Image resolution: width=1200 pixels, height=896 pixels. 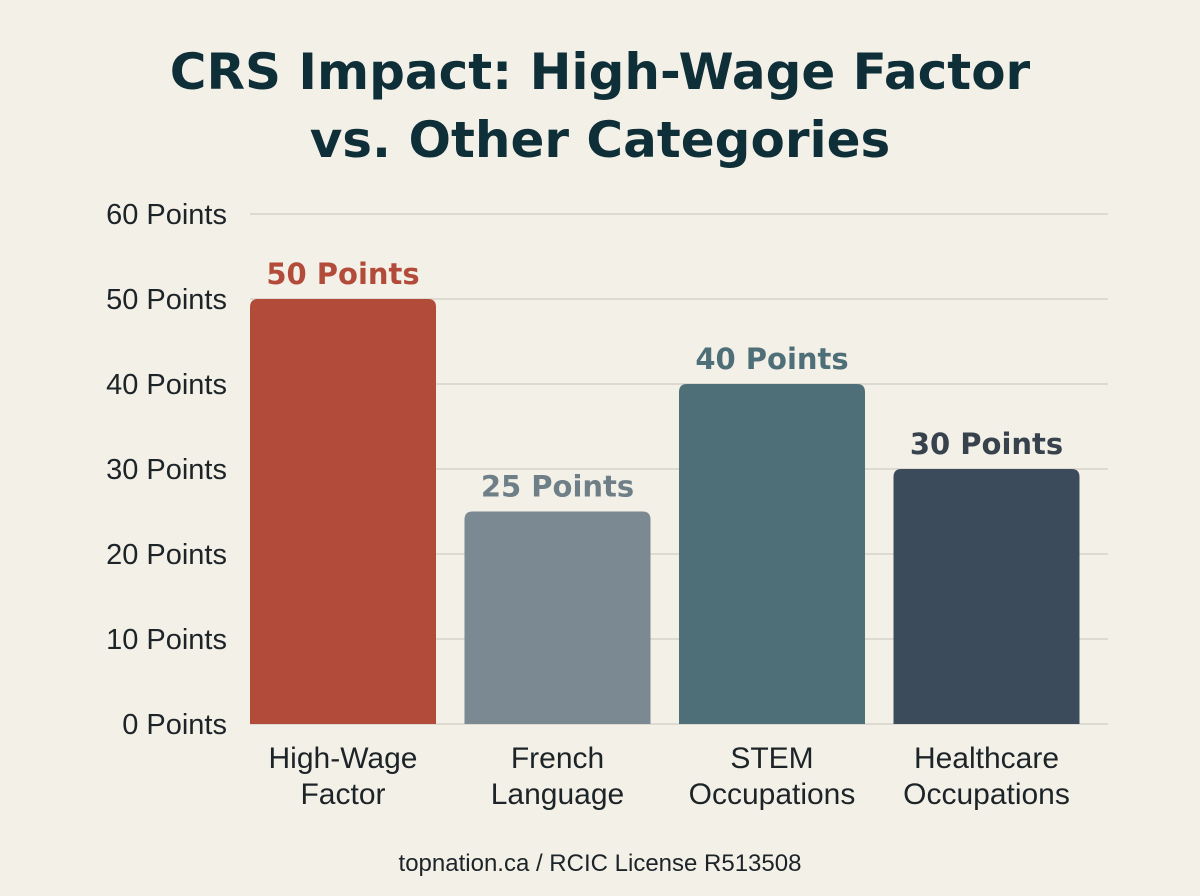 What do you see at coordinates (166, 300) in the screenshot?
I see `y-tick-label: 50 Points` at bounding box center [166, 300].